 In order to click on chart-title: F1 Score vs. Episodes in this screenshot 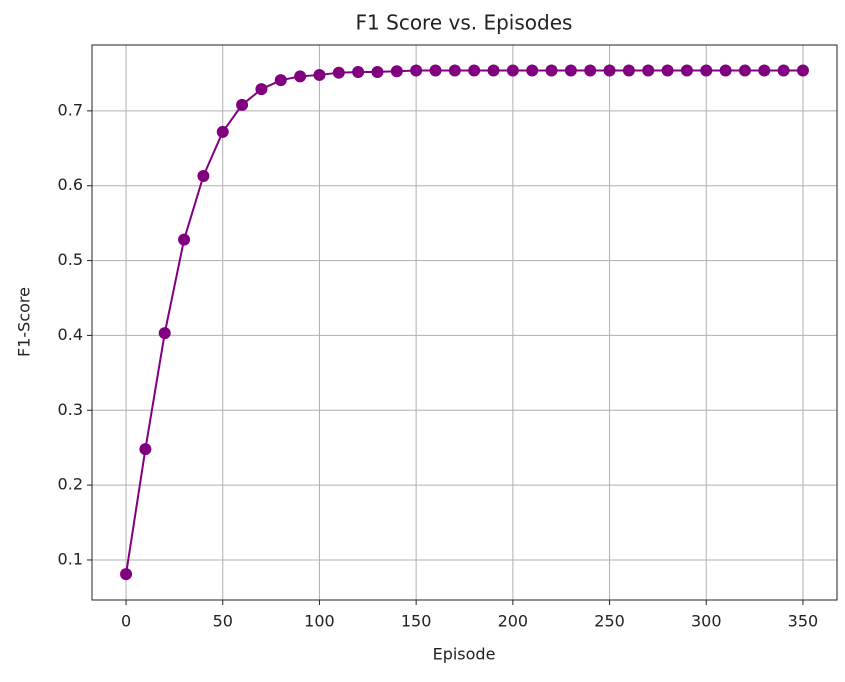, I will do `click(464, 23)`.